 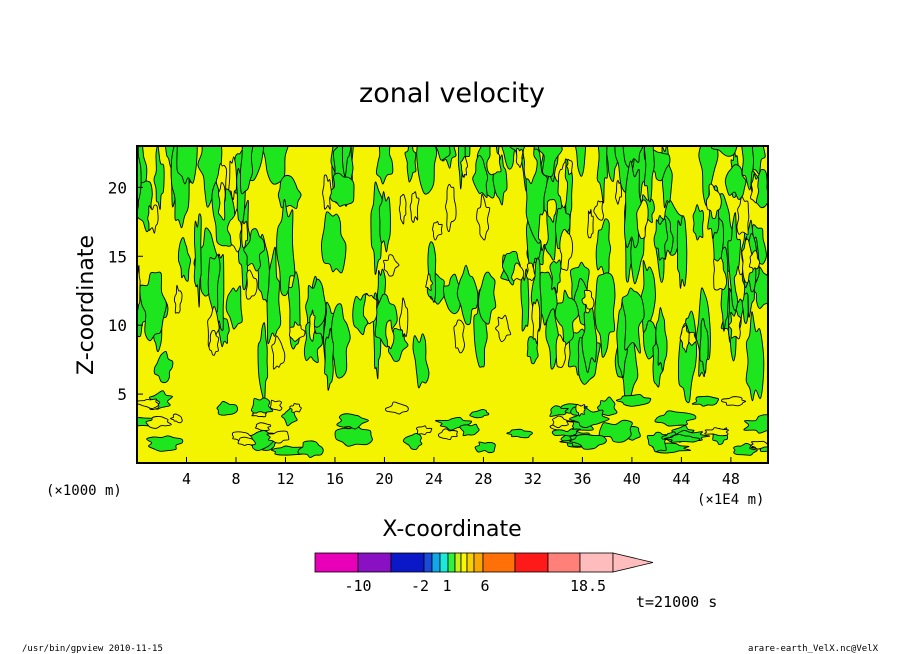 I want to click on y-tick-label: 10, so click(x=117, y=325).